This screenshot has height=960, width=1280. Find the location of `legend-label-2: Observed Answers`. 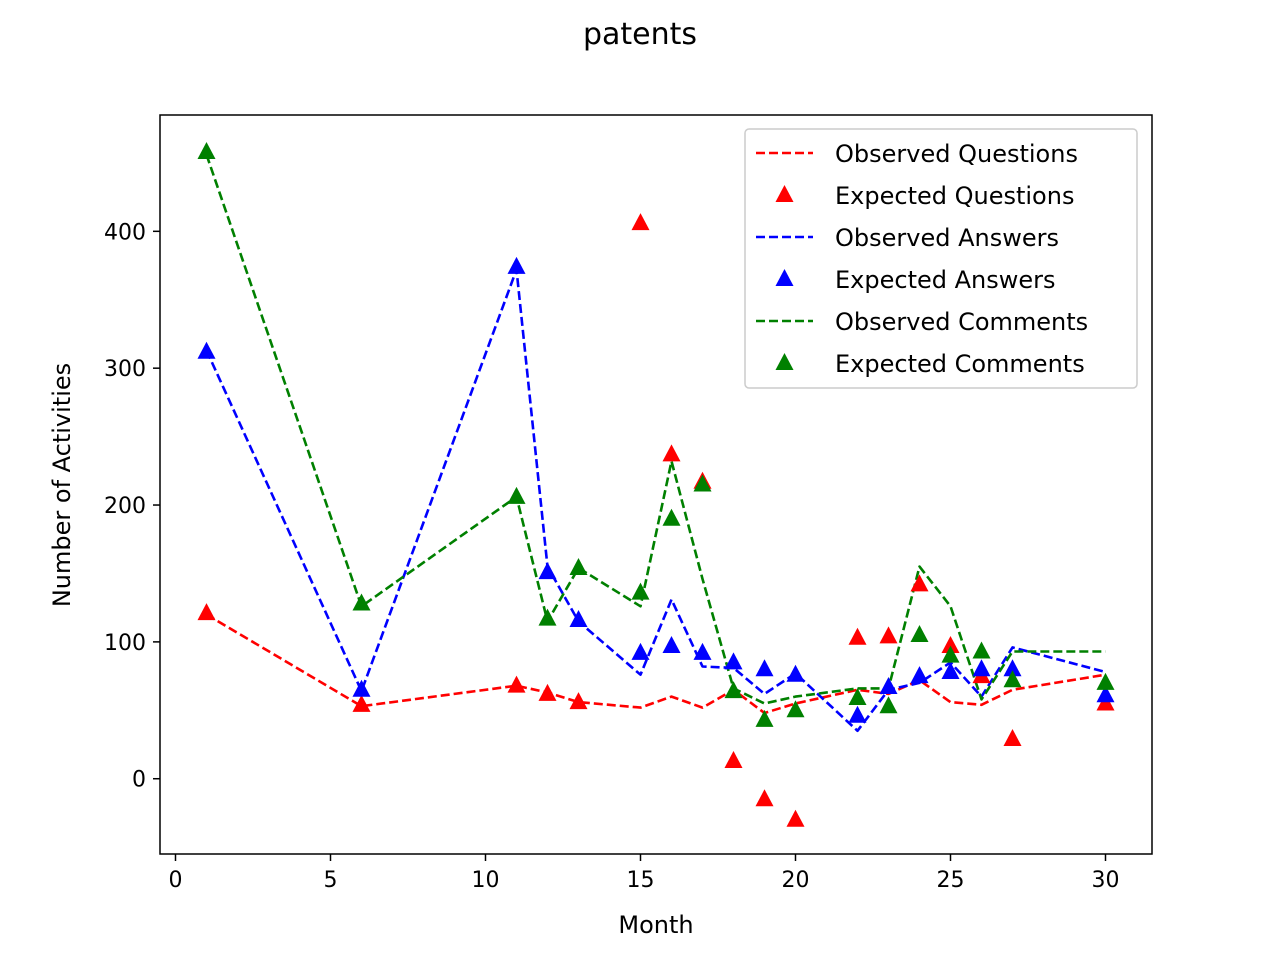

legend-label-2: Observed Answers is located at coordinates (947, 238).